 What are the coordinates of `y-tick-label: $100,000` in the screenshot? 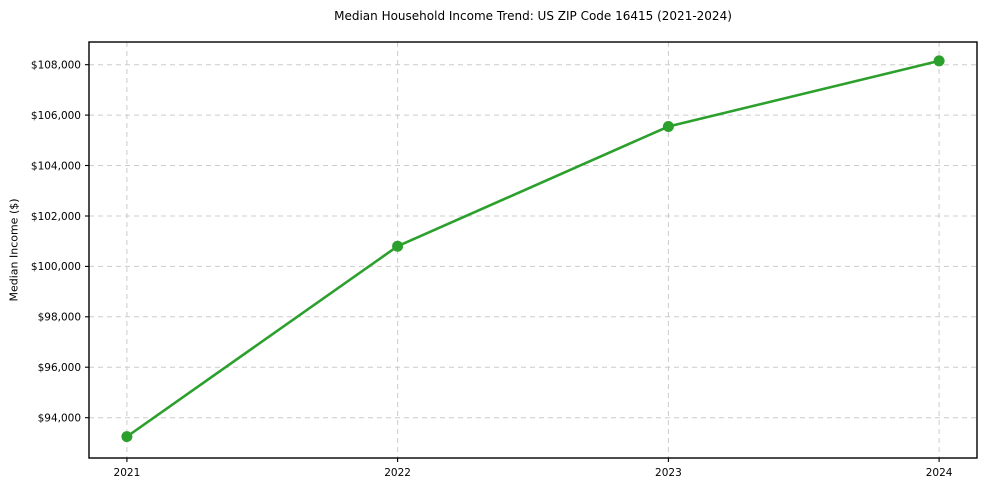 It's located at (56, 267).